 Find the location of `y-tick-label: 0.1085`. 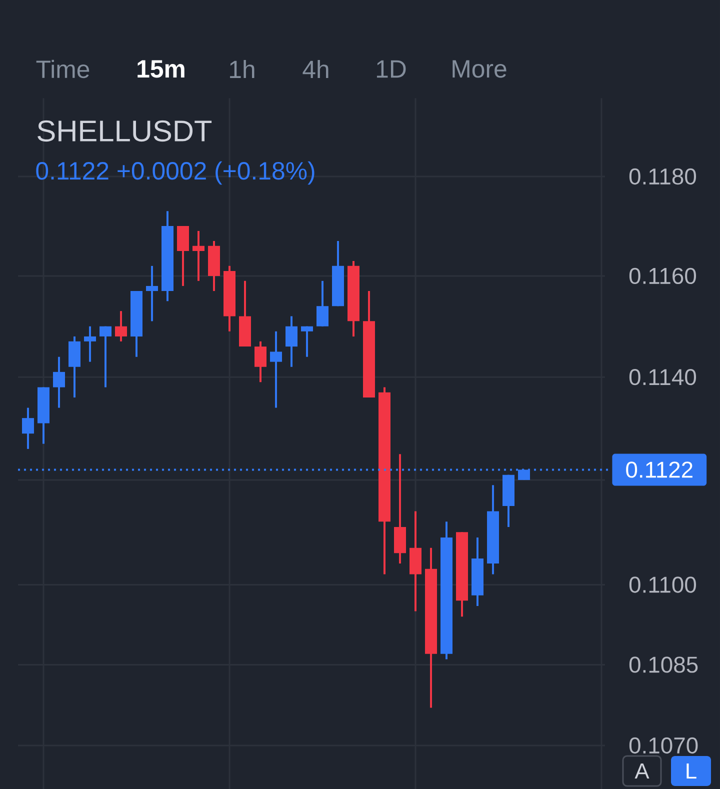

y-tick-label: 0.1085 is located at coordinates (663, 664).